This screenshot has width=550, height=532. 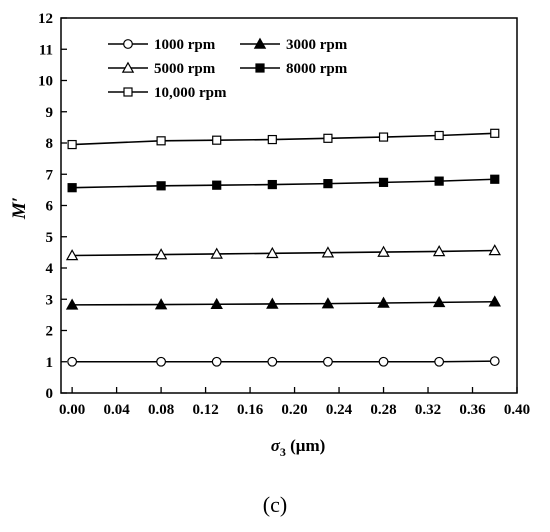 What do you see at coordinates (317, 69) in the screenshot?
I see `legend-label-8000rpm: 8000 rpm` at bounding box center [317, 69].